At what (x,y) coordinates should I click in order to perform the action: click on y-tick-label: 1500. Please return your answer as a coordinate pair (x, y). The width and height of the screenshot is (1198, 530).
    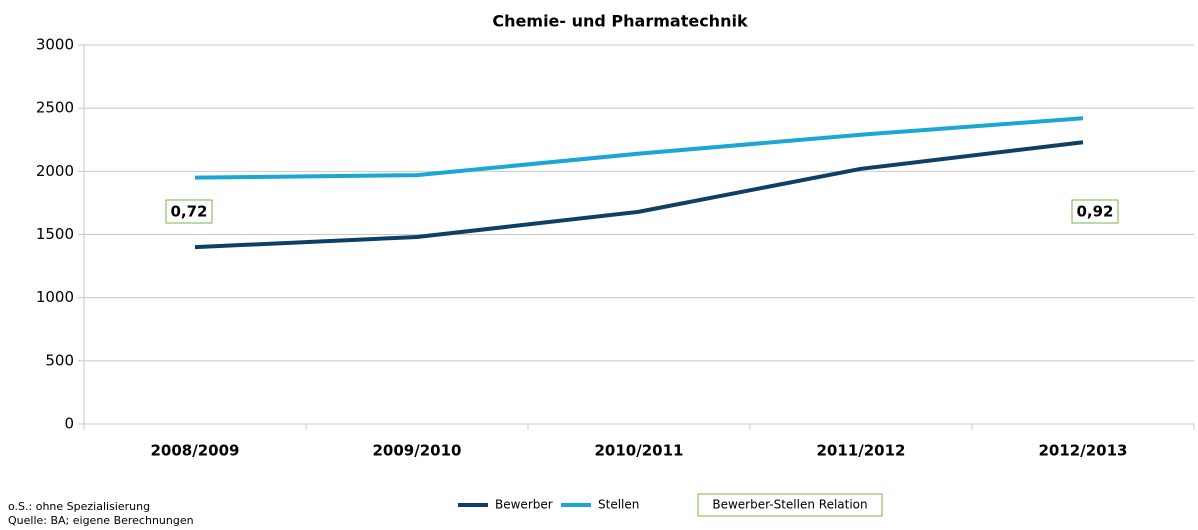
    Looking at the image, I should click on (55, 234).